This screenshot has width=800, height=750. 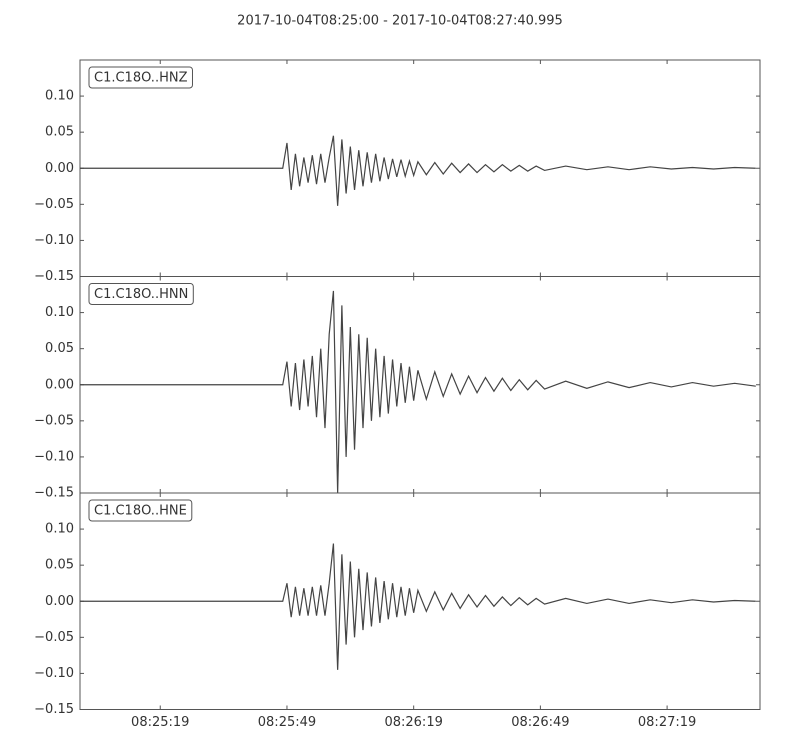 I want to click on x-tick-label: 08:27:19, so click(x=667, y=722).